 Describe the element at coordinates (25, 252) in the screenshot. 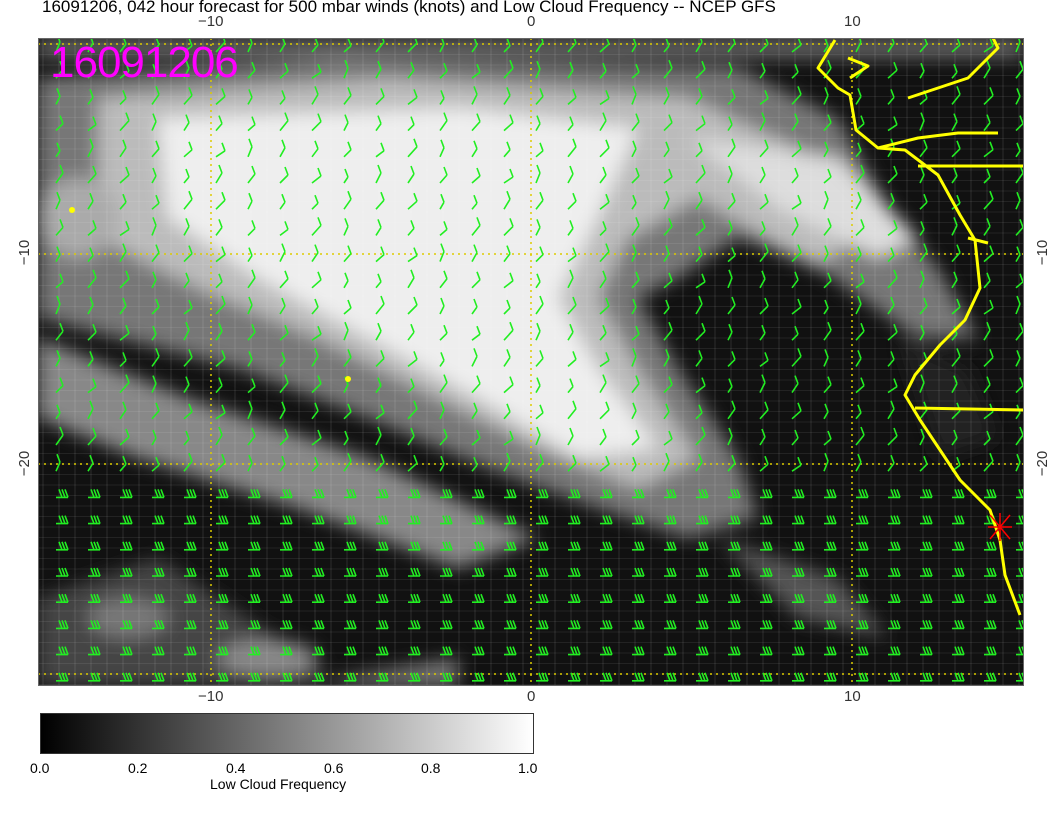

I see `left-tick-lat-minus10: −10` at that location.